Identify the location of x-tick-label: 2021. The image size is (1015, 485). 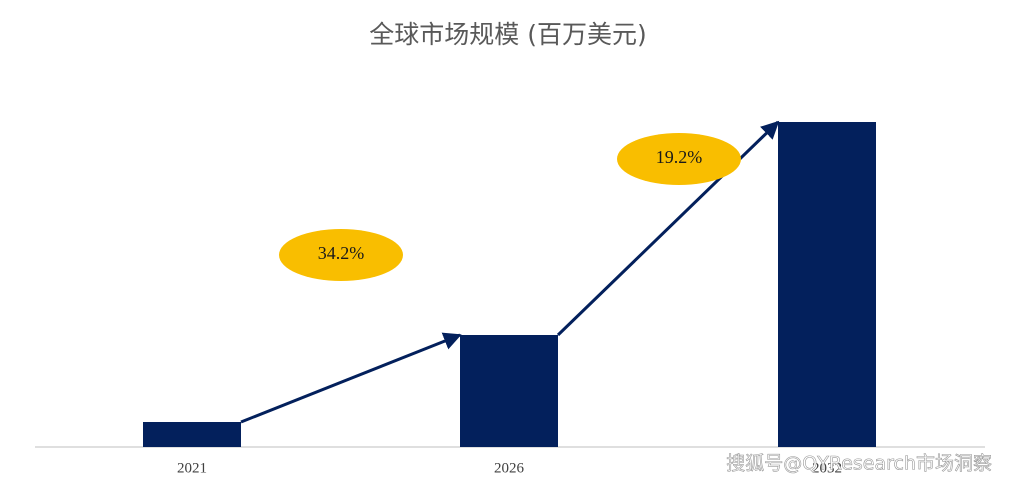
(192, 468).